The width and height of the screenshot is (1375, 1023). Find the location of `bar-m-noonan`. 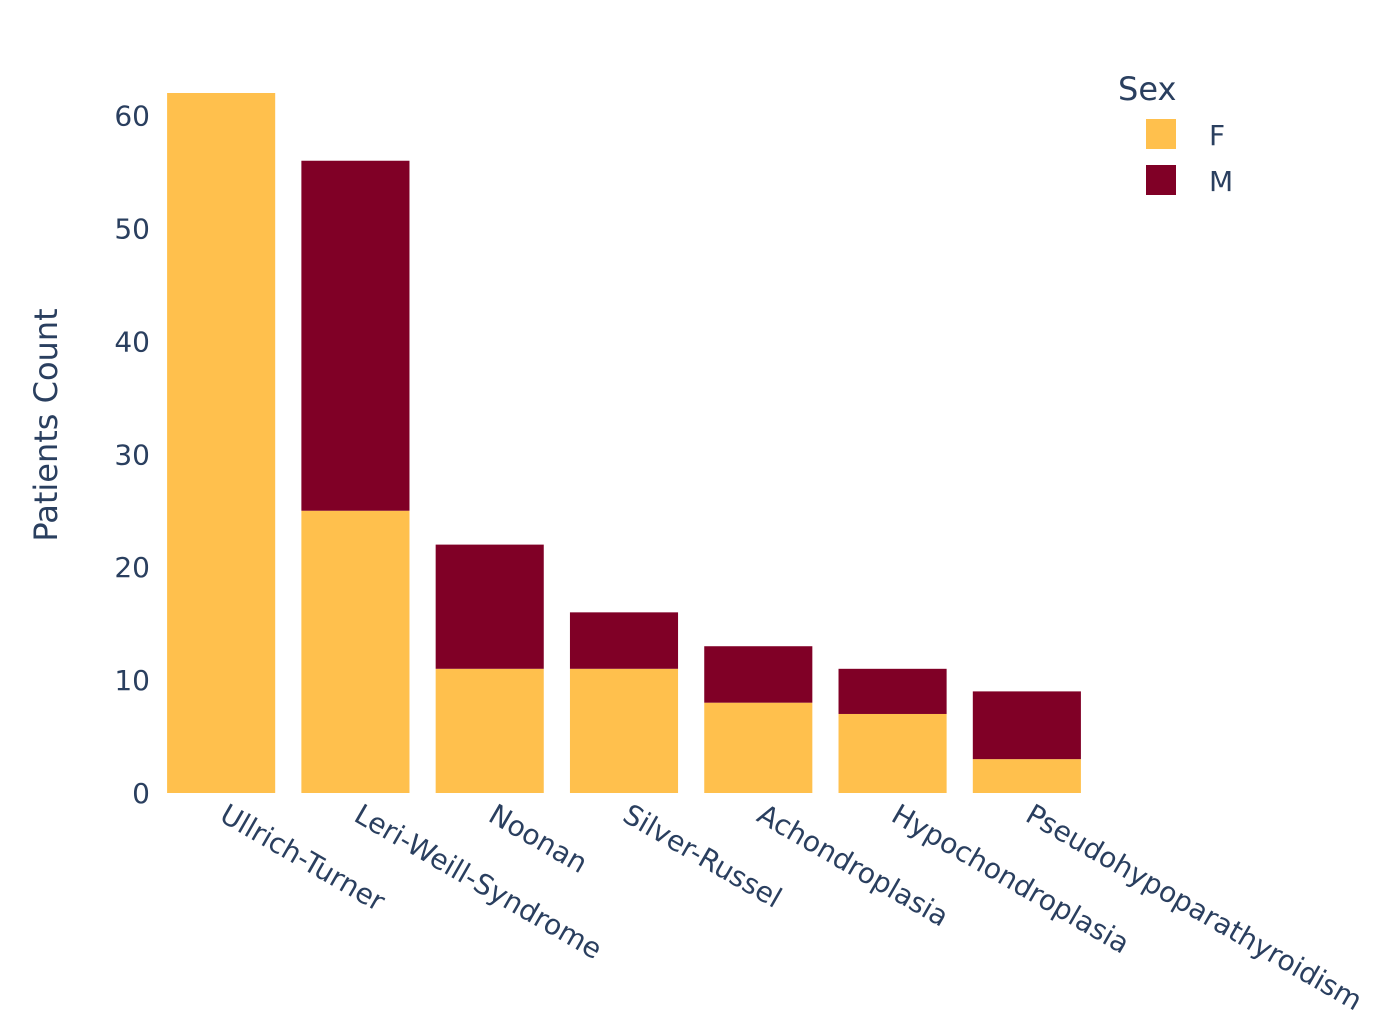

bar-m-noonan is located at coordinates (489, 606).